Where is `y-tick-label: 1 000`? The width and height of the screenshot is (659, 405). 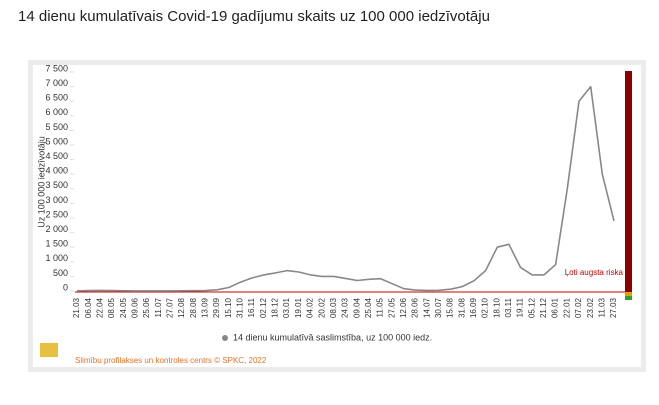 y-tick-label: 1 000 is located at coordinates (56, 258).